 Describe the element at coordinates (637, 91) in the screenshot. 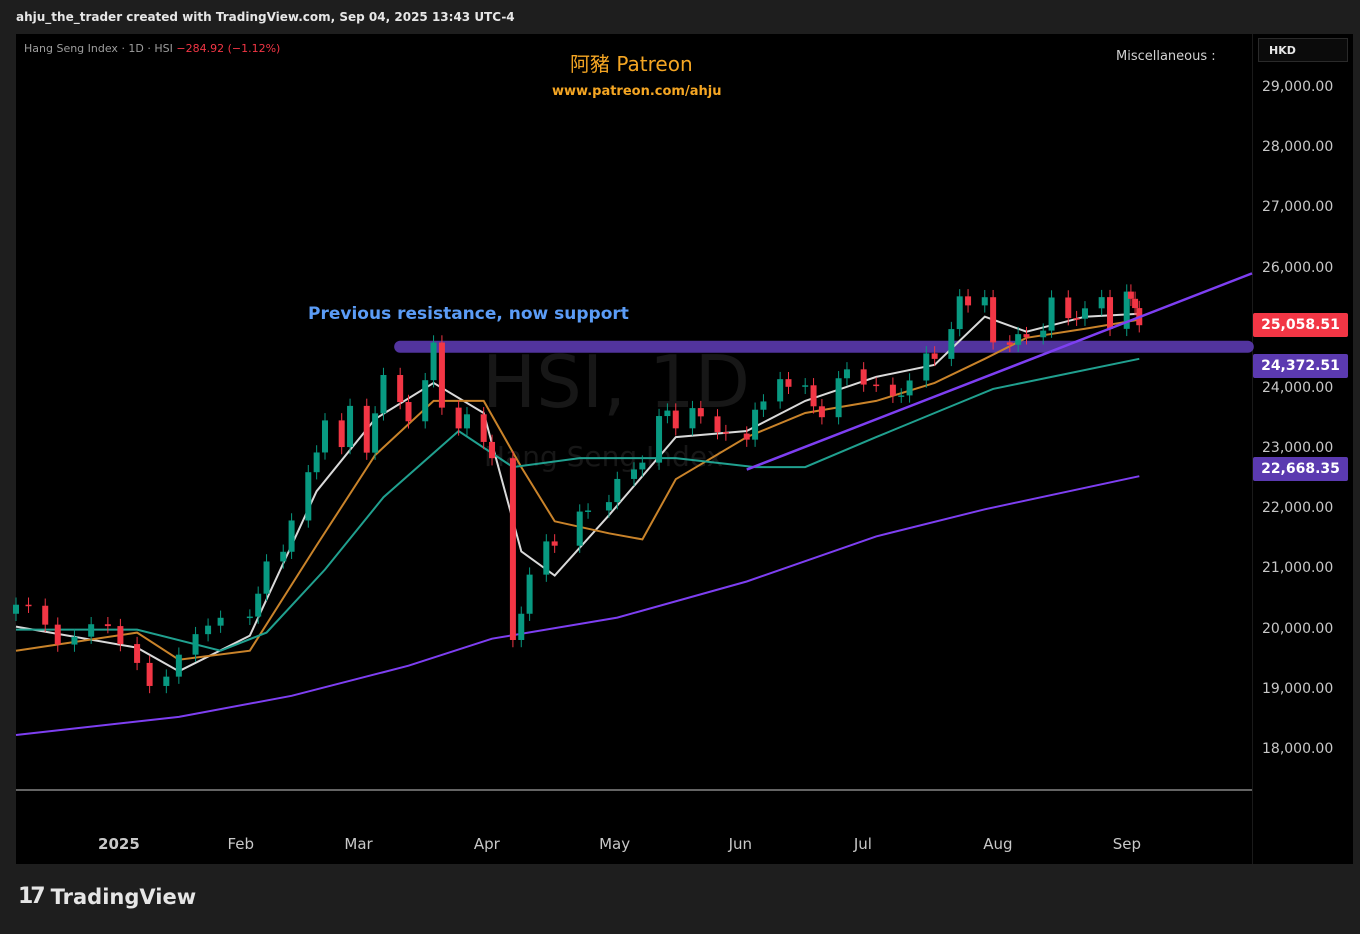

I see `patreon-url: www.patreon.com/ahju` at that location.